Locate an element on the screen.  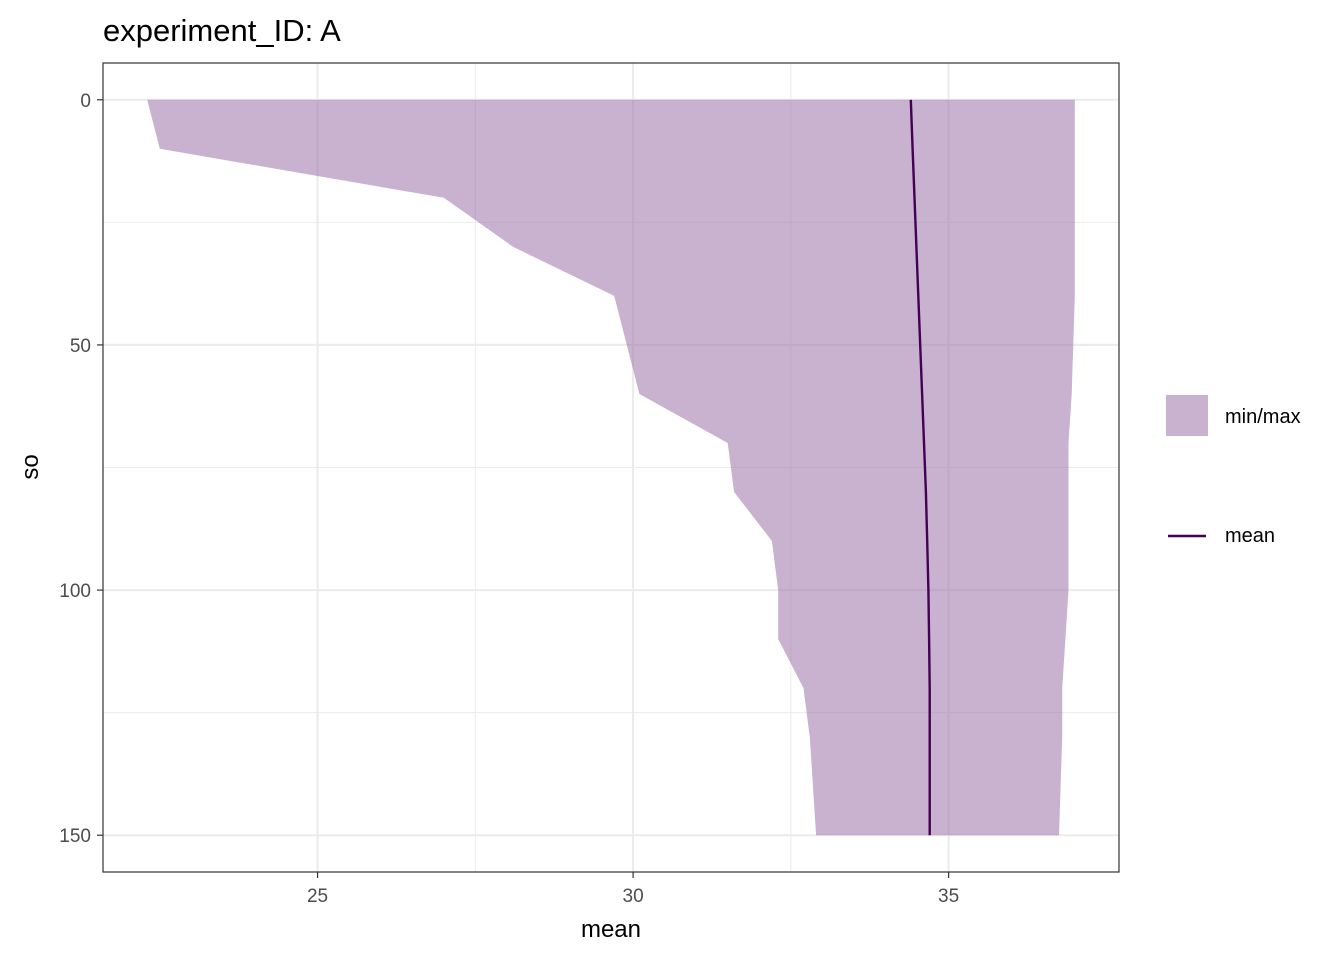
y-tick-label: 150 is located at coordinates (75, 836).